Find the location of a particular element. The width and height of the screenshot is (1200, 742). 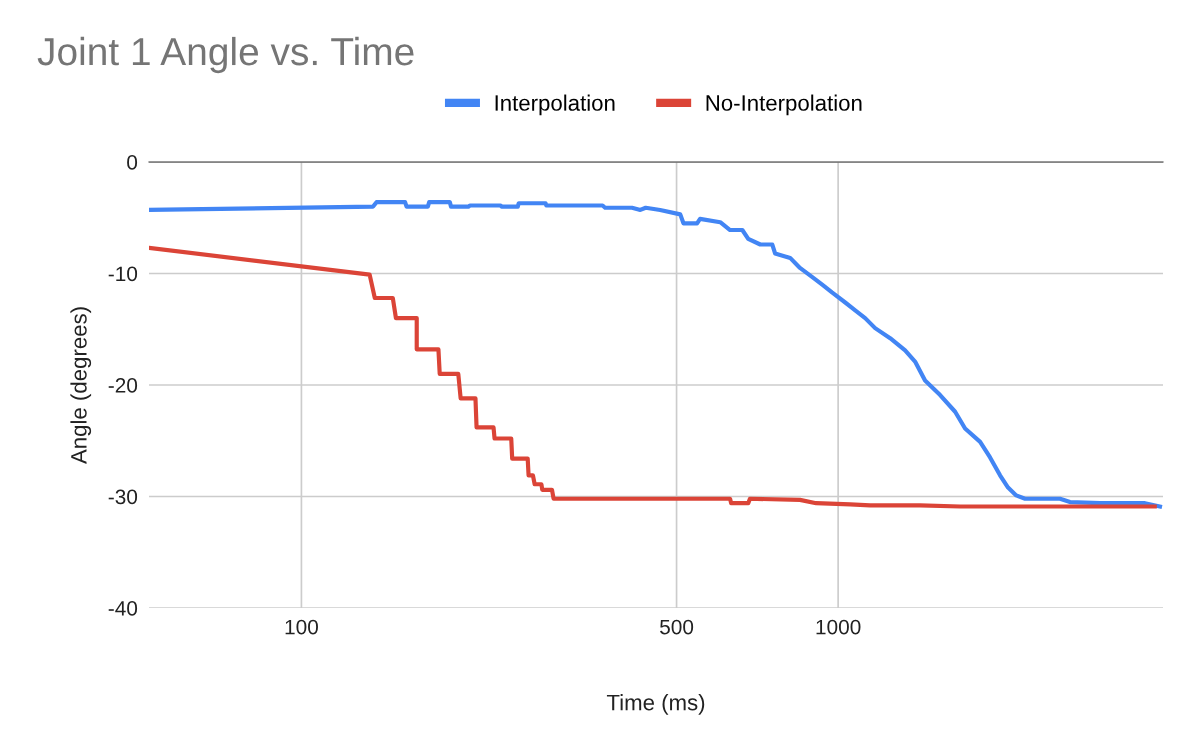

x-tick-label: 1000 is located at coordinates (838, 627).